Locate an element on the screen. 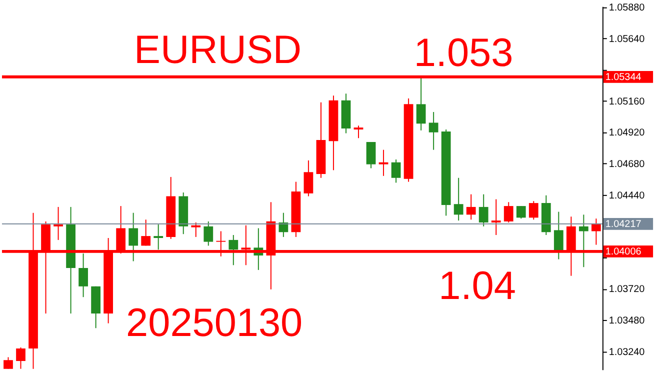 This screenshot has width=659, height=374. y-tick-label: 1.04920 is located at coordinates (627, 133).